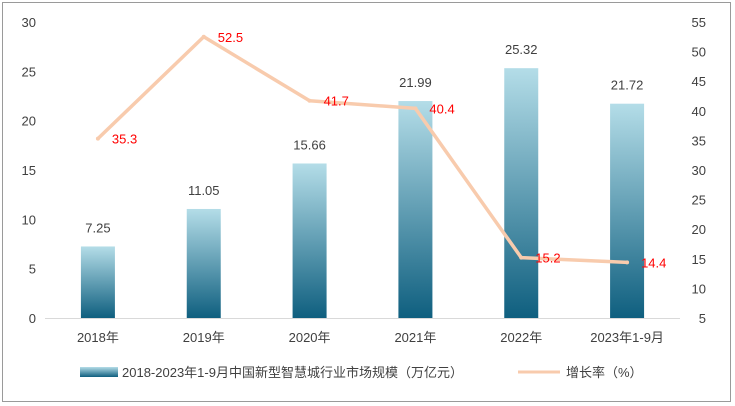 This screenshot has height=406, width=735. I want to click on x-tick-label: 2021年, so click(415, 337).